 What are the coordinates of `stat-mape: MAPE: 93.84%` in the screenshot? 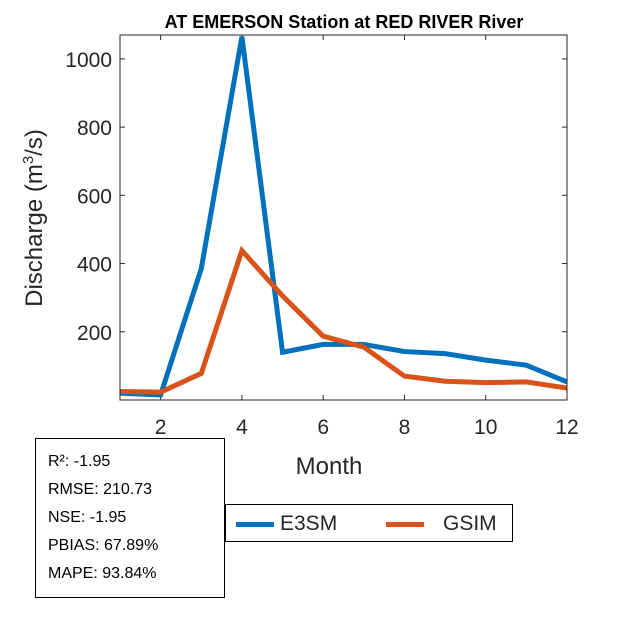 It's located at (102, 573).